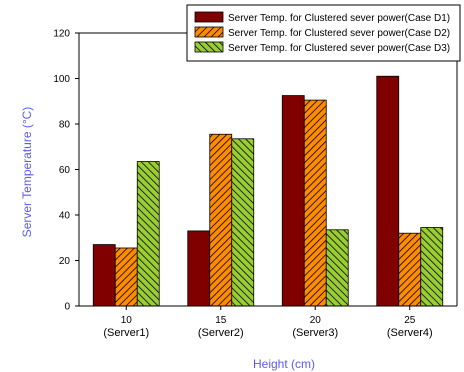 The width and height of the screenshot is (464, 372). I want to click on bar-series3-cat4, so click(432, 267).